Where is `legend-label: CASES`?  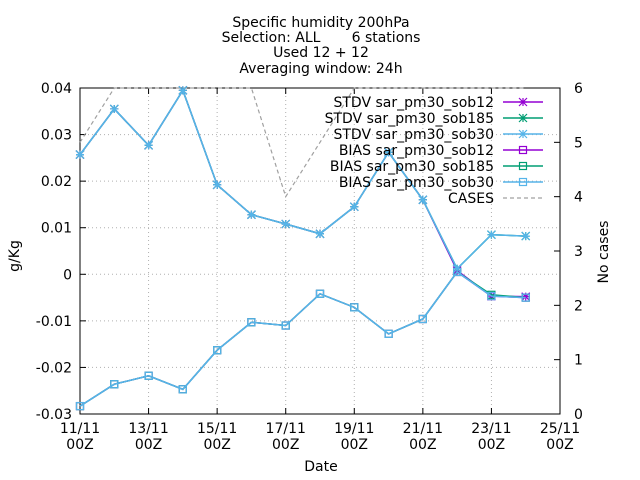
legend-label: CASES is located at coordinates (471, 199).